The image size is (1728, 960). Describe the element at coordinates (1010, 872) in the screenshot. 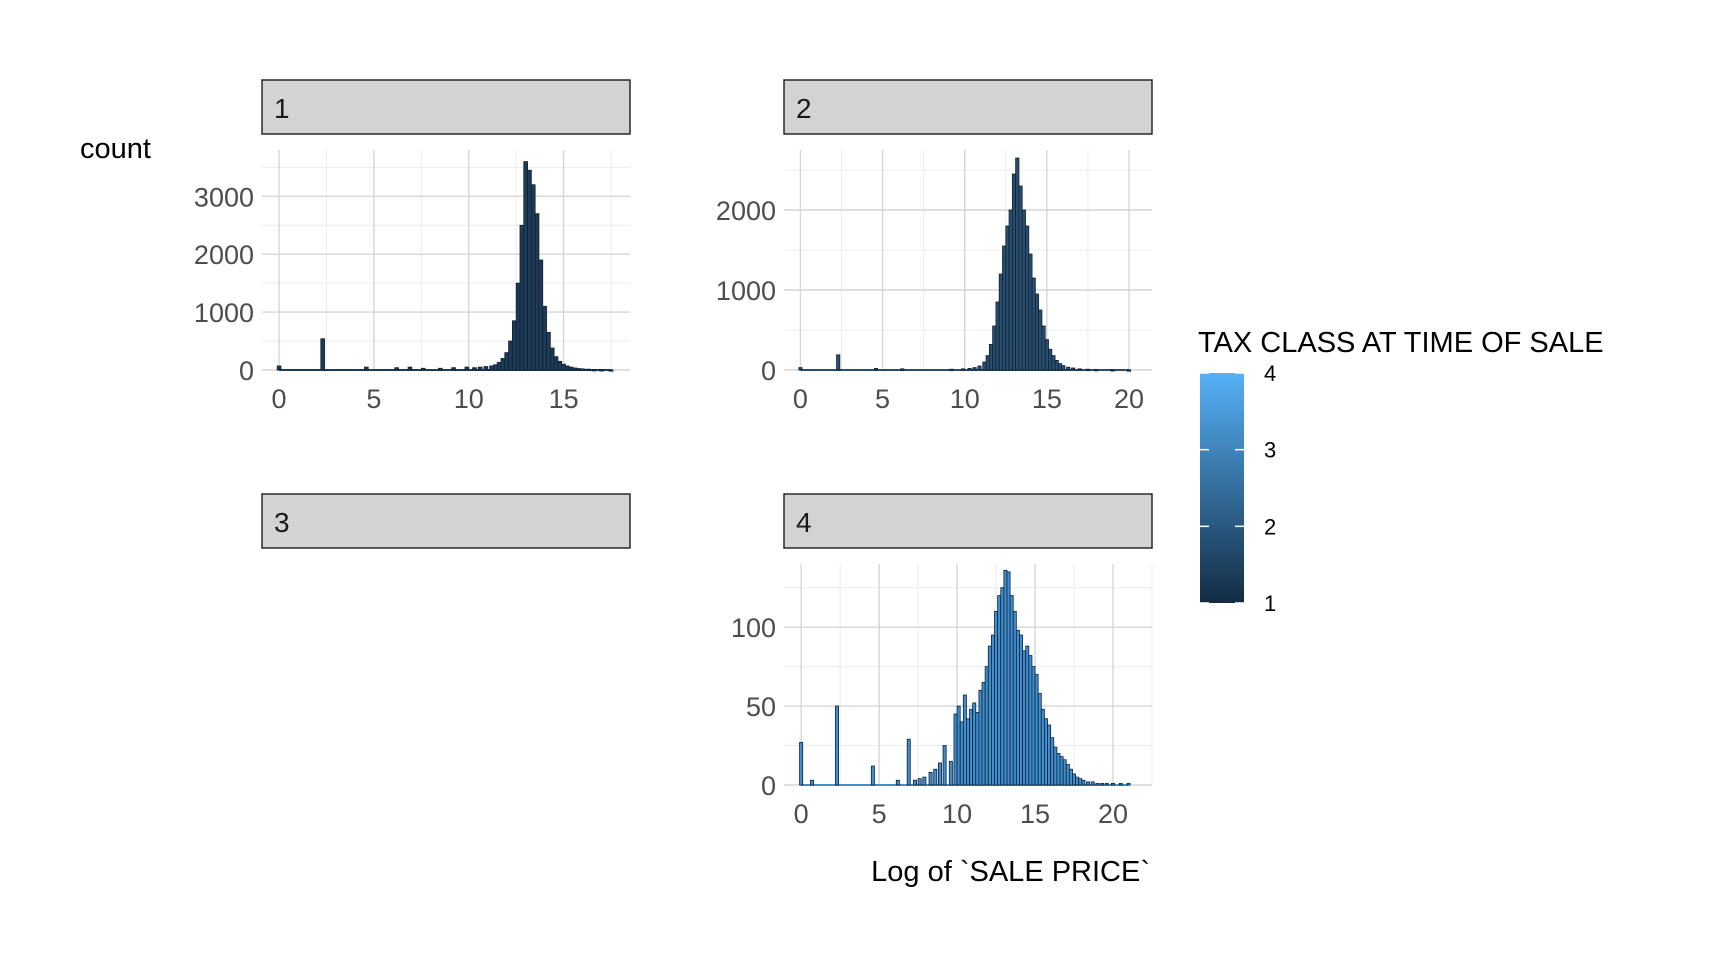

I see `x-axis-title: Log of `SALE PRICE`` at that location.